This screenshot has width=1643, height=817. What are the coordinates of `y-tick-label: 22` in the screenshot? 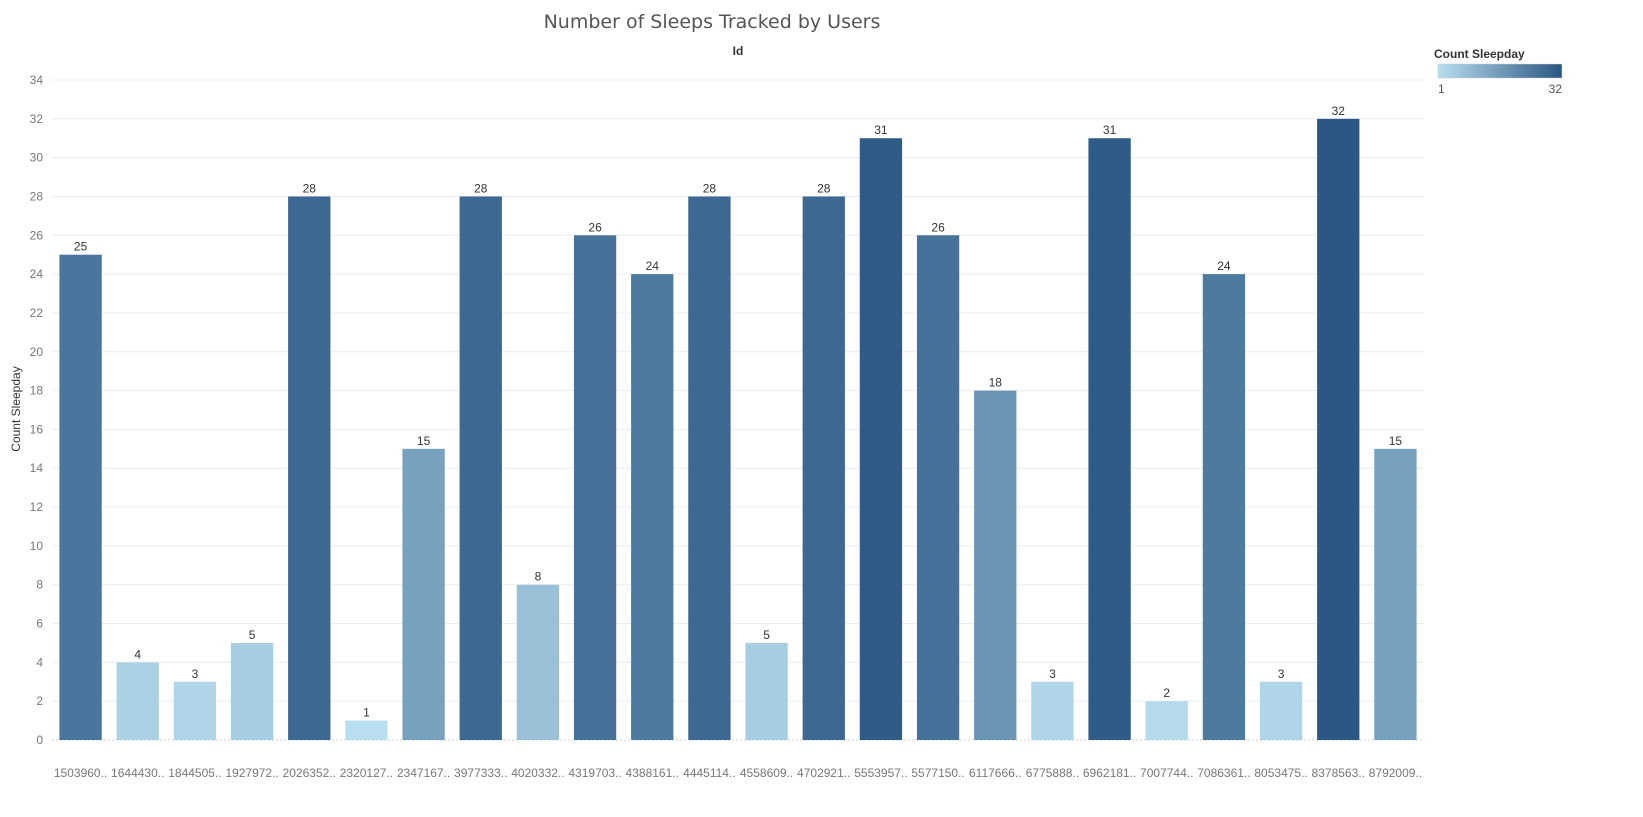 It's located at (37, 313).